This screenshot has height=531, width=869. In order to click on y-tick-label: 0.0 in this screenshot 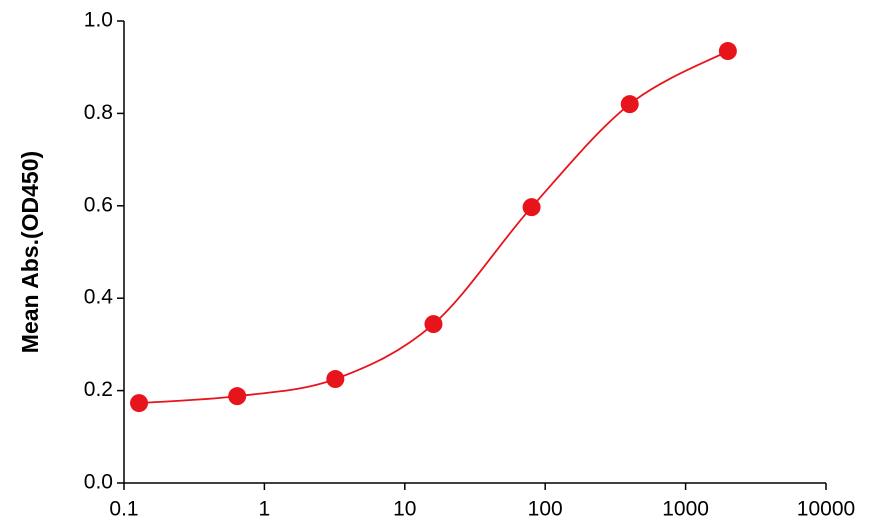, I will do `click(98, 482)`.